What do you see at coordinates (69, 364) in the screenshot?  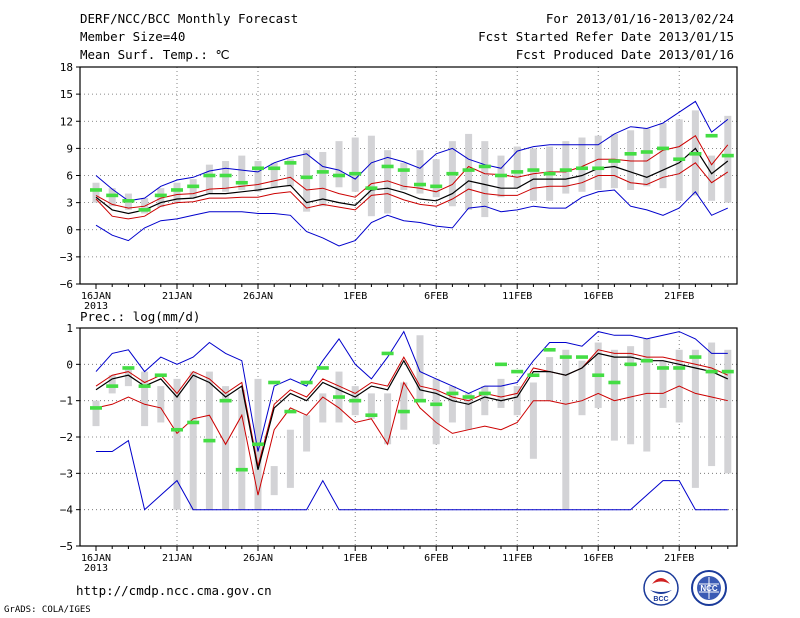 I see `y-tick-label: 0` at bounding box center [69, 364].